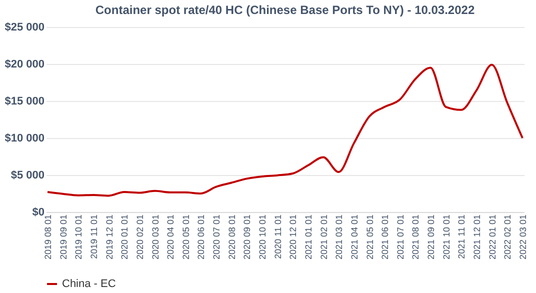  What do you see at coordinates (24, 138) in the screenshot?
I see `y-tick-label: $10 000` at bounding box center [24, 138].